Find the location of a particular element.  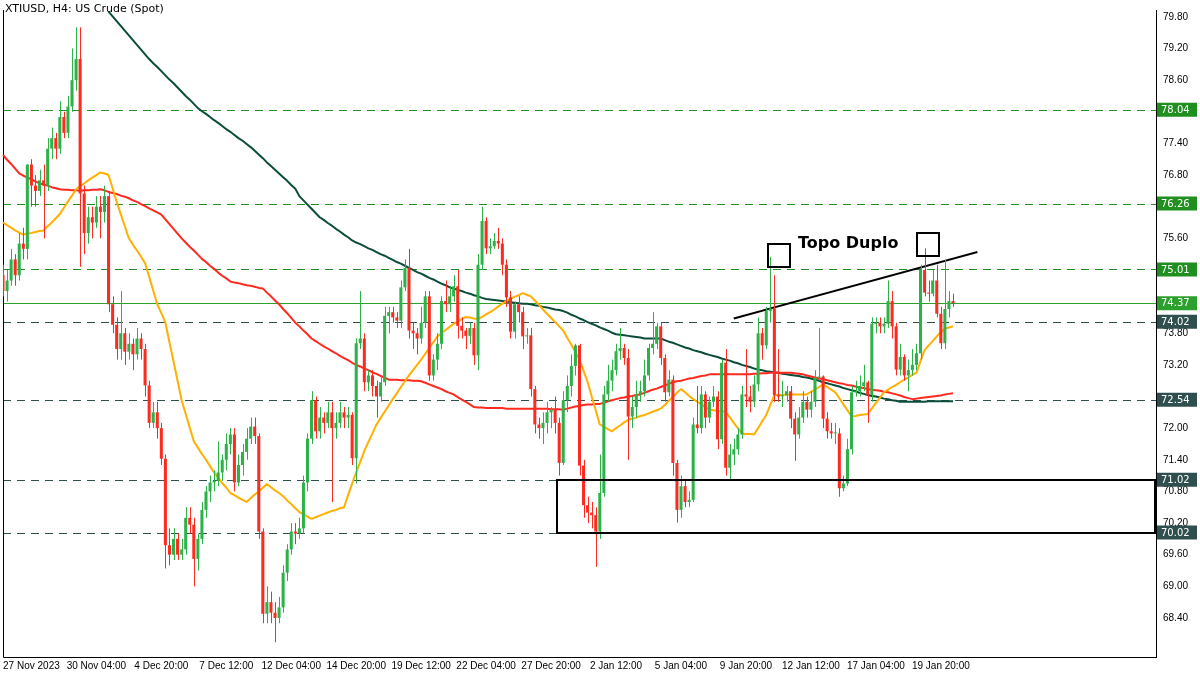

ref-line-label: 72.54 is located at coordinates (1175, 399).